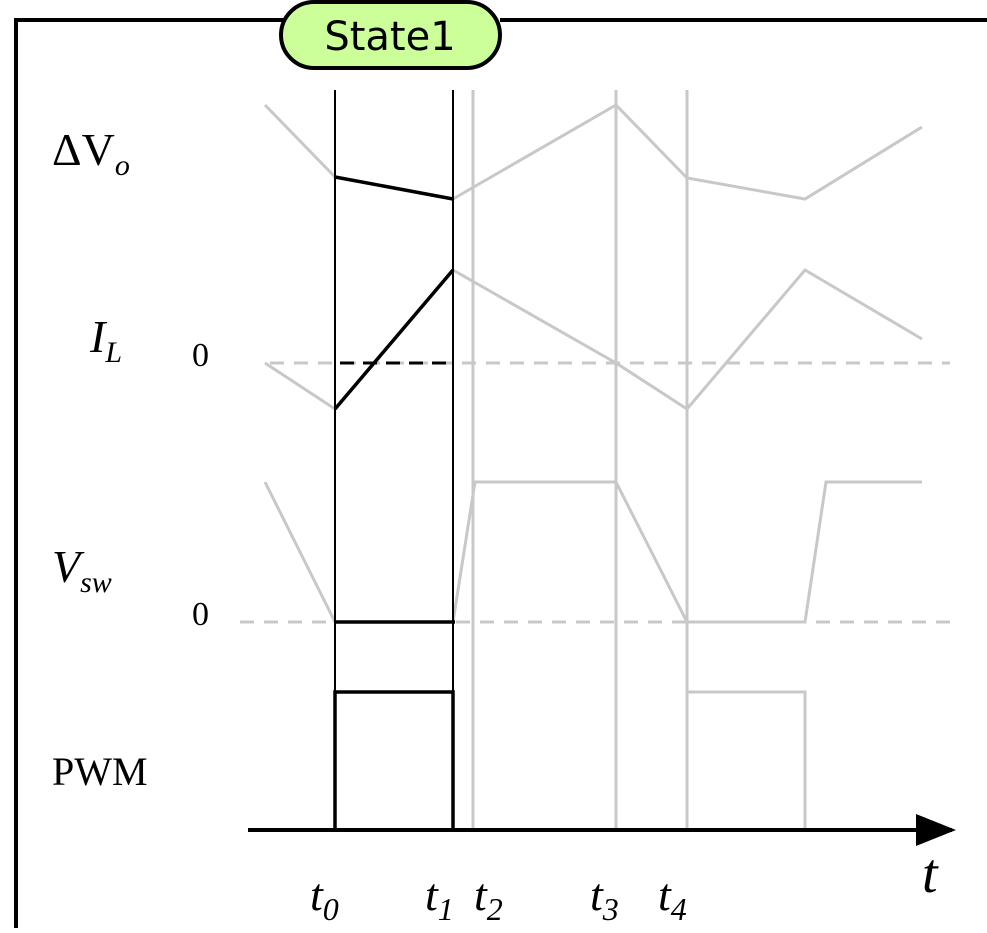 This screenshot has width=987, height=933. I want to click on state-label: State1, so click(389, 37).